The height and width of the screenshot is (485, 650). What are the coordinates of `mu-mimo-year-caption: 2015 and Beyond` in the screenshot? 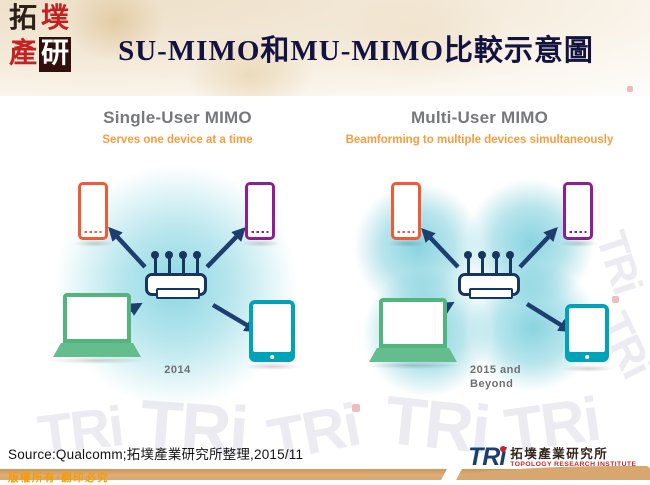 It's located at (495, 377).